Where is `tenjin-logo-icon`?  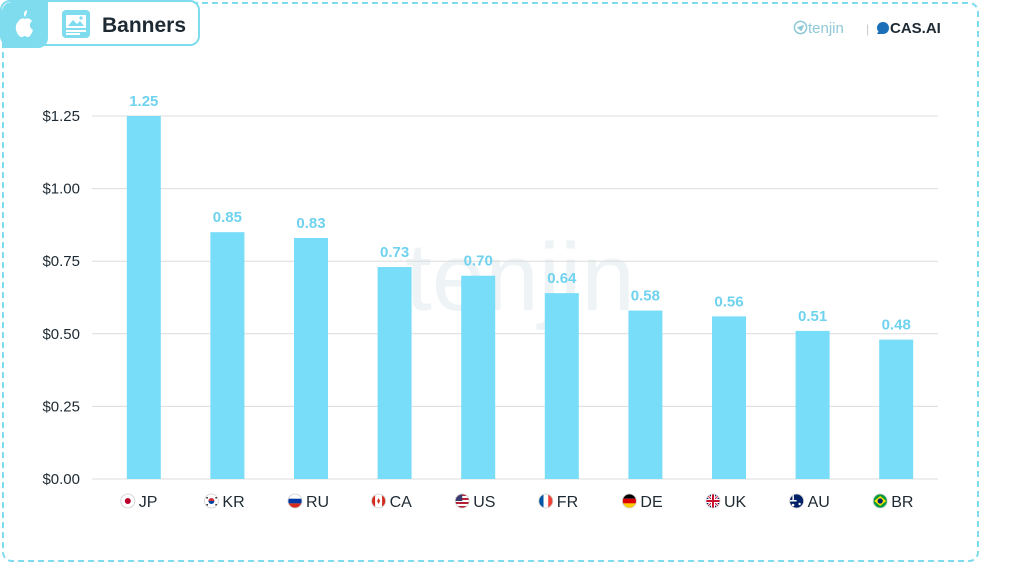
tenjin-logo-icon is located at coordinates (800, 27).